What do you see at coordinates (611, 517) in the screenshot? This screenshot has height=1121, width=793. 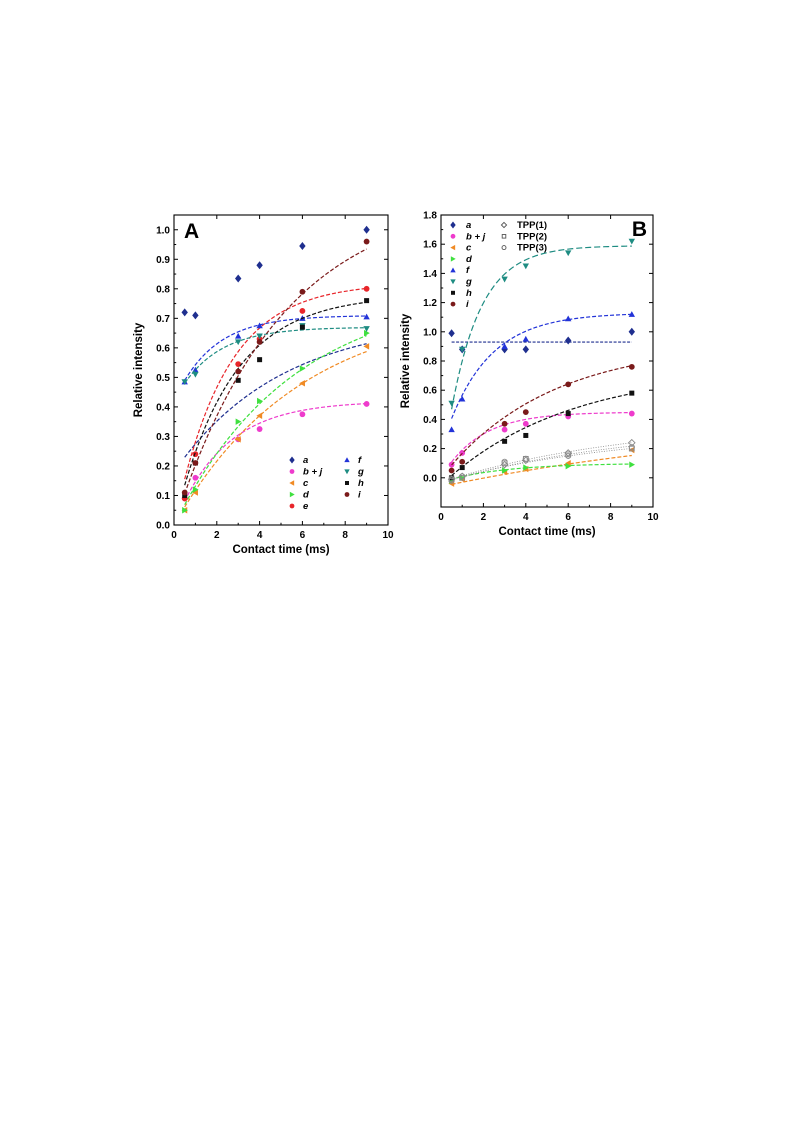 I see `x-tick-label: 8` at bounding box center [611, 517].